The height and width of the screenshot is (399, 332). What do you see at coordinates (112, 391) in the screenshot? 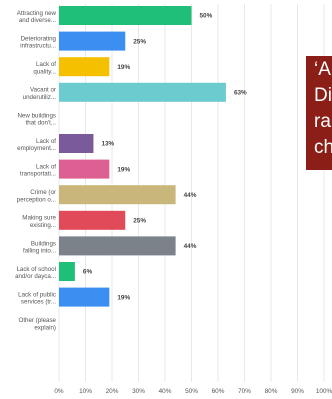
I see `x-tick-label: 20%` at bounding box center [112, 391].